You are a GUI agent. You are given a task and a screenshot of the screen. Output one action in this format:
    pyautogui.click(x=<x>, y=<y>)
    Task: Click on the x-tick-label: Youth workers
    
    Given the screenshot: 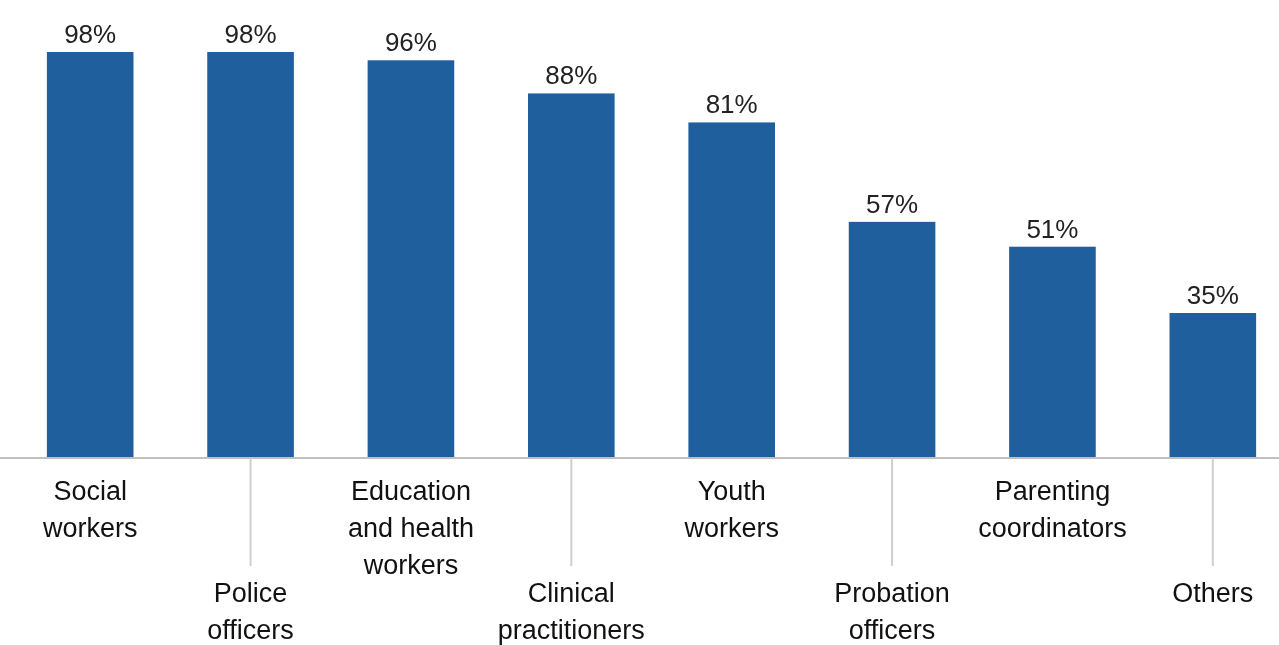 What is the action you would take?
    pyautogui.click(x=731, y=509)
    